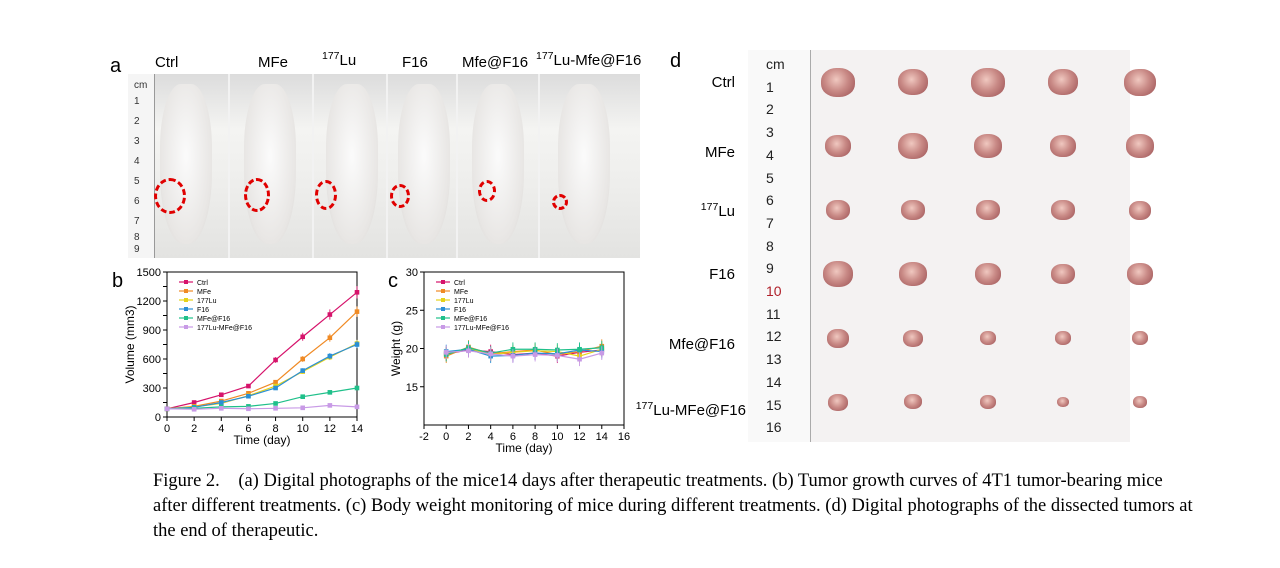 The height and width of the screenshot is (568, 1280). Describe the element at coordinates (770, 154) in the screenshot. I see `board-ruler-number: 4` at that location.